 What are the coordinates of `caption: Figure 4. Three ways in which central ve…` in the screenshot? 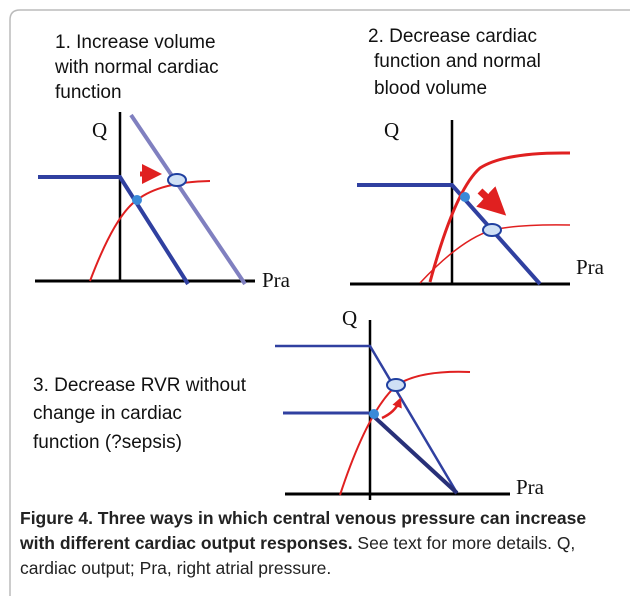 It's located at (318, 543).